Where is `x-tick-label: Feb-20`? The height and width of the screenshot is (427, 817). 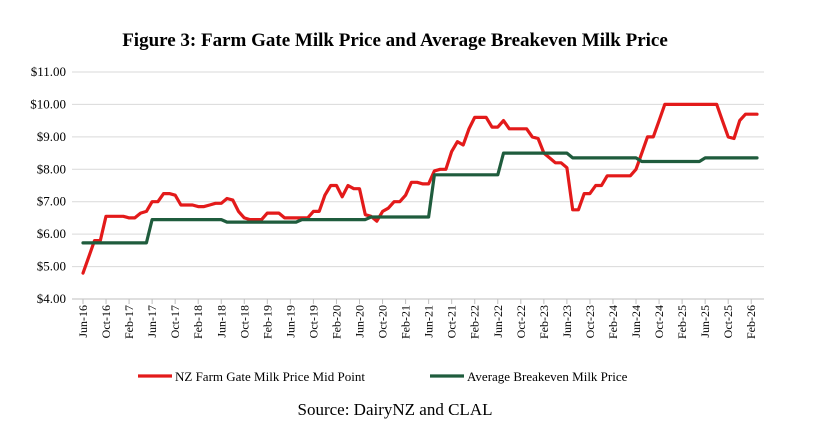
x-tick-label: Feb-20 is located at coordinates (336, 322).